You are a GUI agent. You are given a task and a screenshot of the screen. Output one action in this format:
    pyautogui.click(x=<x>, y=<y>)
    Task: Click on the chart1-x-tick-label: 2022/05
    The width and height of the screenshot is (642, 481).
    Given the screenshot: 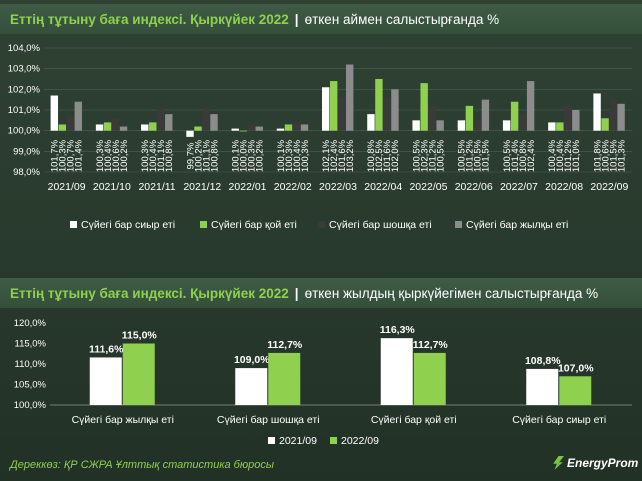 What is the action you would take?
    pyautogui.click(x=428, y=187)
    